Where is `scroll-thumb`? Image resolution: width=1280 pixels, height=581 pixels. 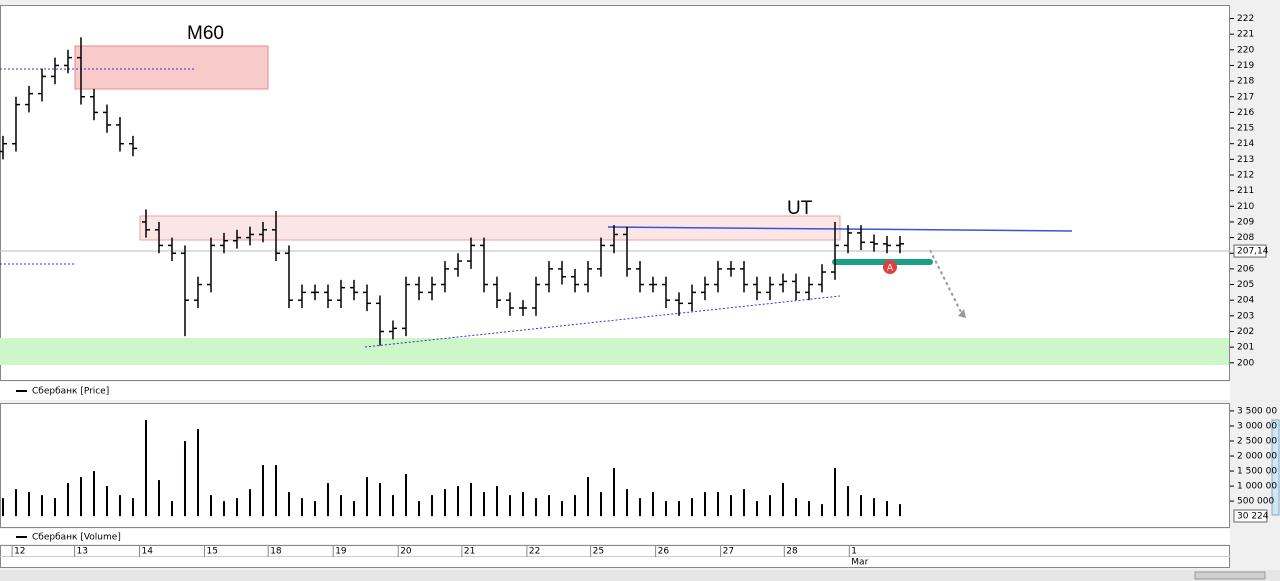 scroll-thumb is located at coordinates (1230, 575).